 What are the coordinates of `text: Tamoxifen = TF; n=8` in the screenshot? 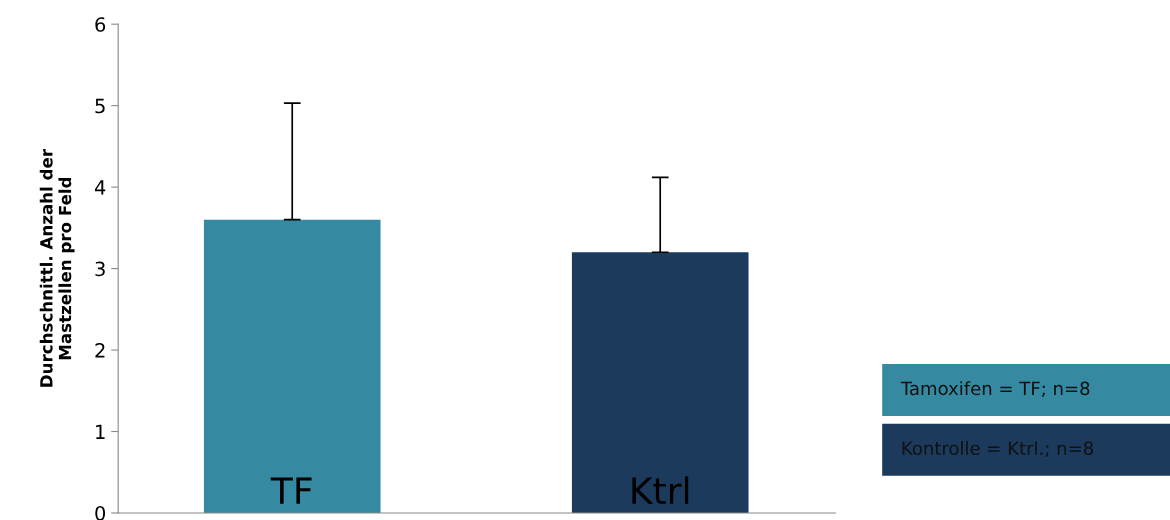 It's located at (995, 389).